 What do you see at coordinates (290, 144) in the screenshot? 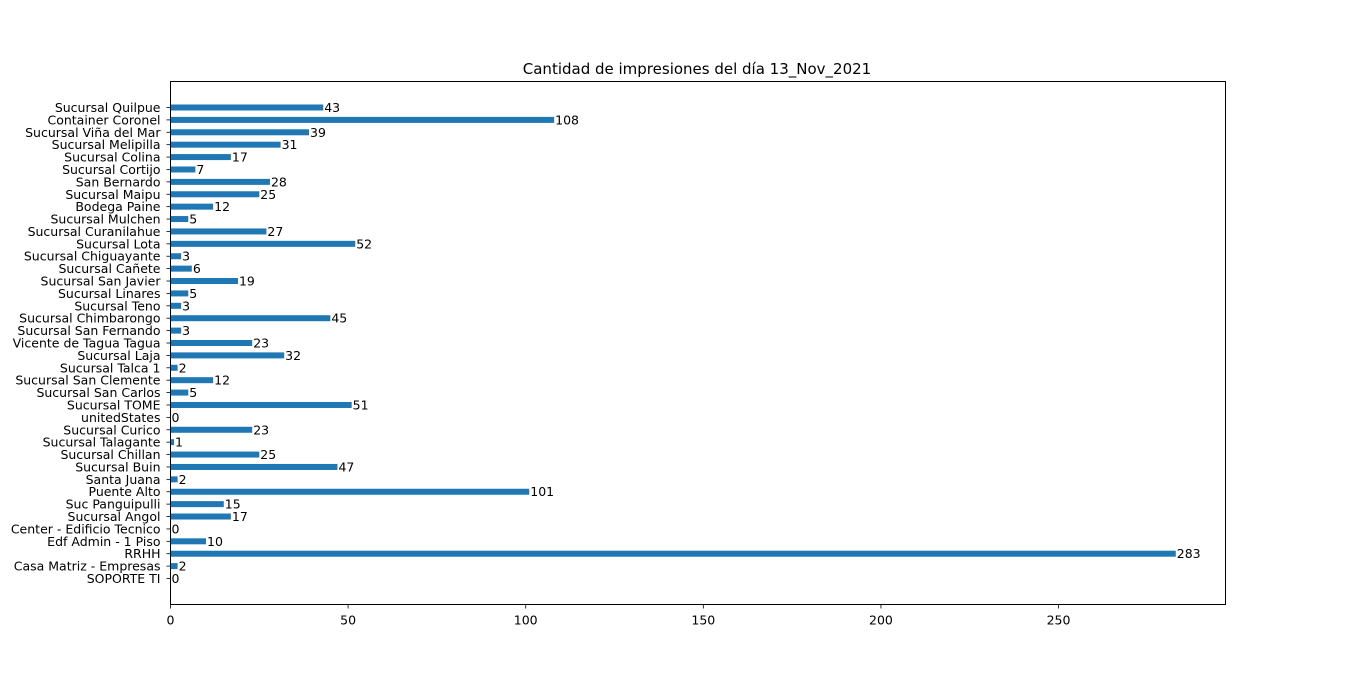
I see `data-label: 31` at bounding box center [290, 144].